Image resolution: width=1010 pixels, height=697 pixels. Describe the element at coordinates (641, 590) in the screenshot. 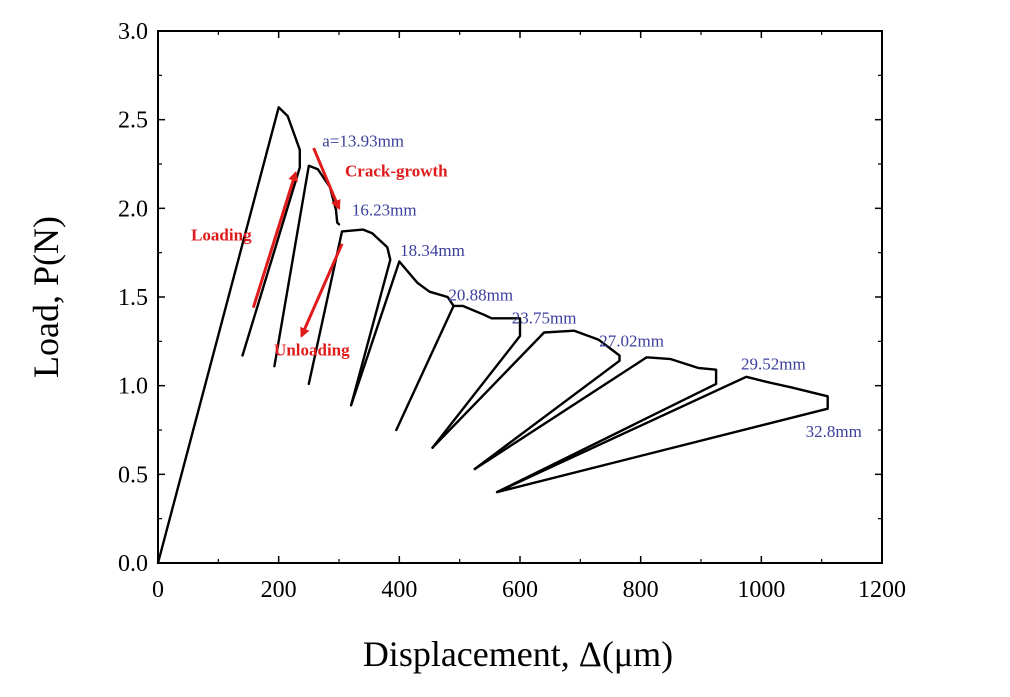

I see `x-tick-label: 800` at that location.